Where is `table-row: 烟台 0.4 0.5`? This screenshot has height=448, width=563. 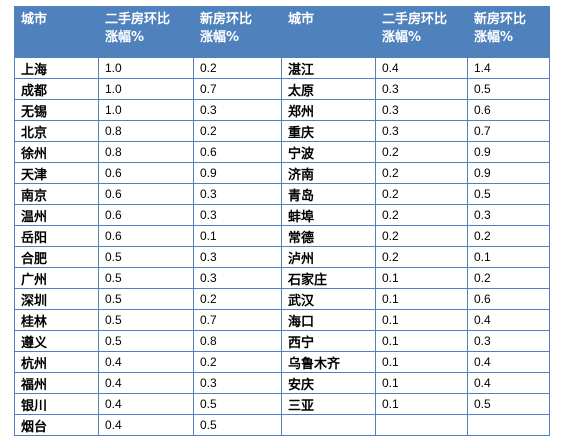
table-row: 烟台 0.4 0.5 is located at coordinates (282, 425).